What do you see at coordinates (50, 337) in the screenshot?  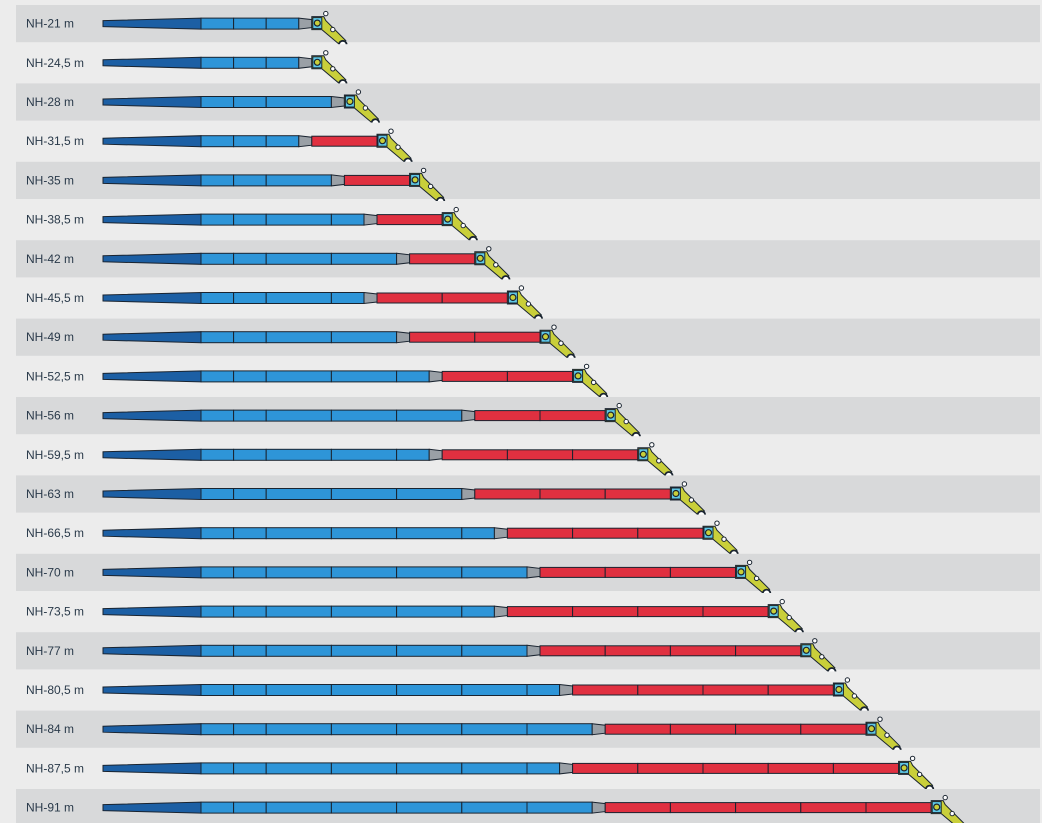 I see `row-label: NH-49 m` at bounding box center [50, 337].